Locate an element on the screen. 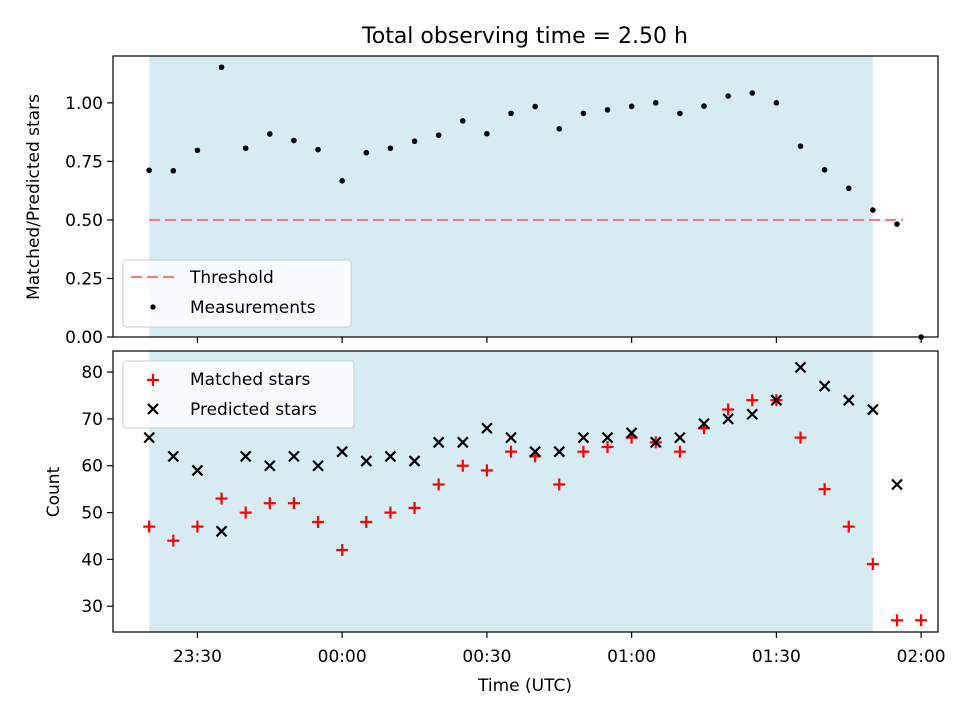 The image size is (960, 720). legend-matched-swatch is located at coordinates (153, 380).